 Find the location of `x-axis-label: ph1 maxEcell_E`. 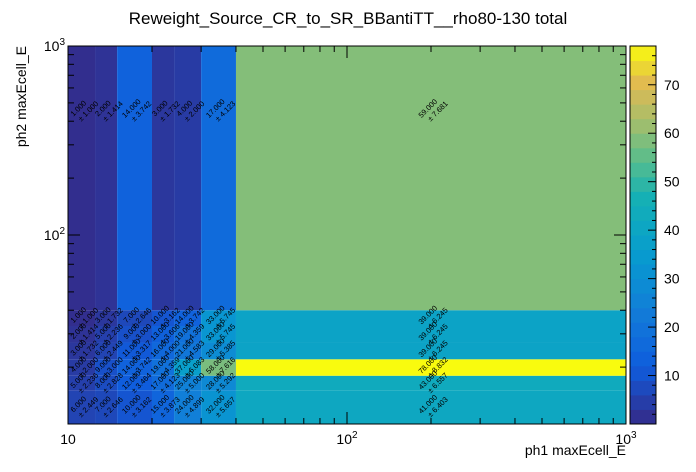

x-axis-label: ph1 maxEcell_E is located at coordinates (575, 450).